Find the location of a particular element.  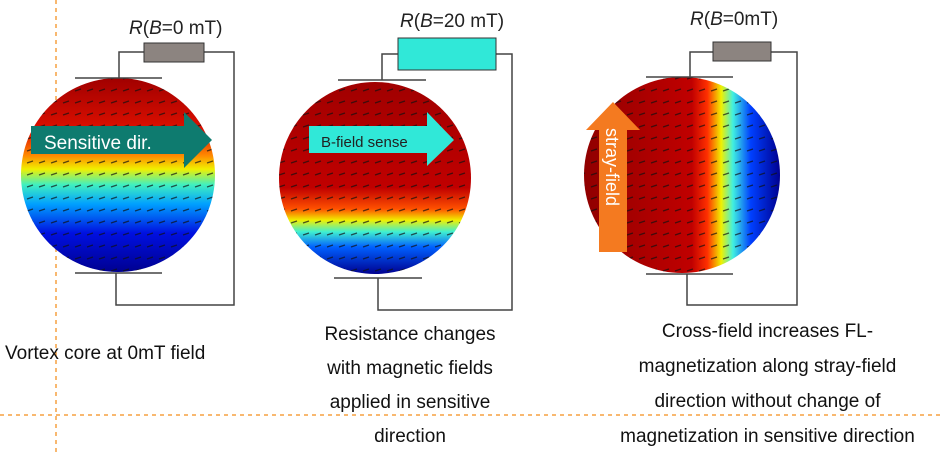

caption-line: magnetization in sensitive direction is located at coordinates (767, 436).